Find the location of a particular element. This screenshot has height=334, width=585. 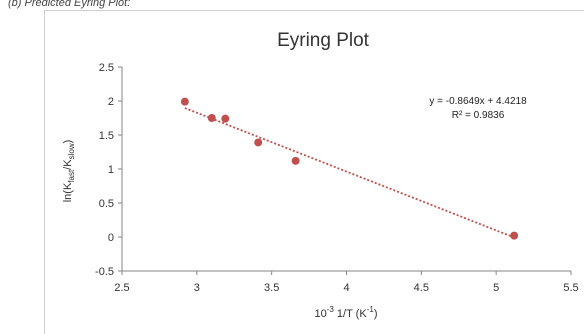

y-tick-label: 0.5 is located at coordinates (106, 204).